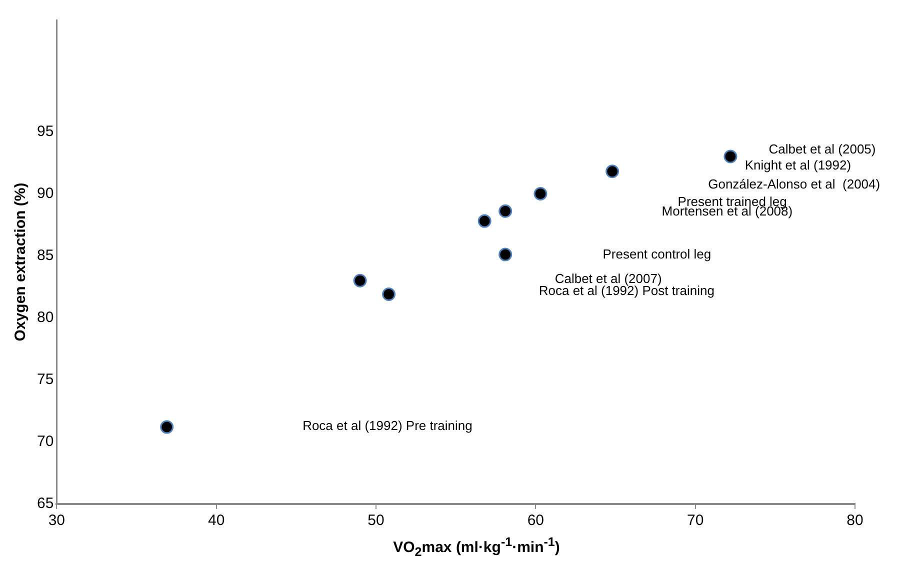 The width and height of the screenshot is (903, 575). I want to click on x-tick-label: 80, so click(855, 521).